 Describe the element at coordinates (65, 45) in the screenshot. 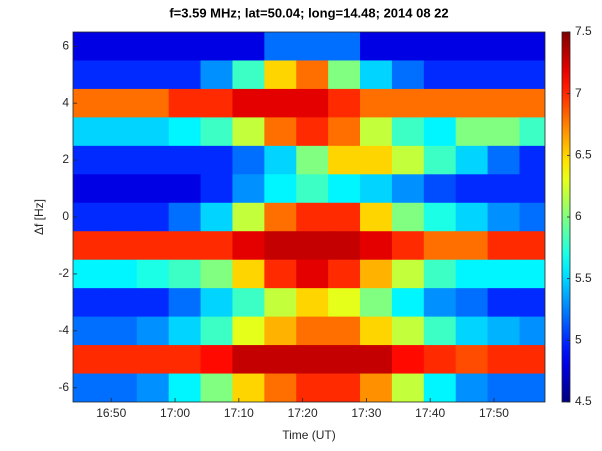

I see `y-tick-label: 6` at that location.